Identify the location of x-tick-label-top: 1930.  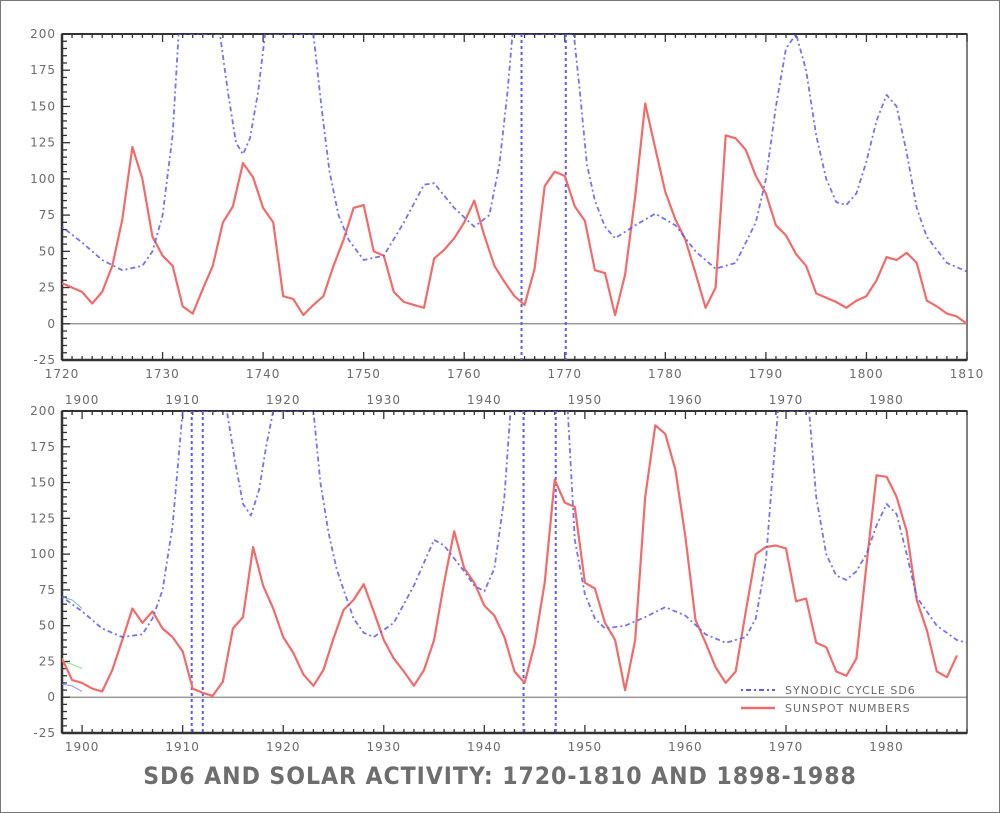
(384, 400).